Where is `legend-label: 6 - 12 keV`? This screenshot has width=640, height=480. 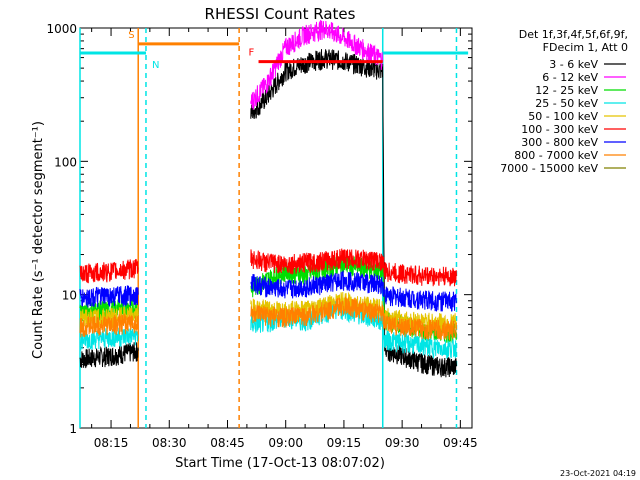
legend-label: 6 - 12 keV is located at coordinates (570, 77).